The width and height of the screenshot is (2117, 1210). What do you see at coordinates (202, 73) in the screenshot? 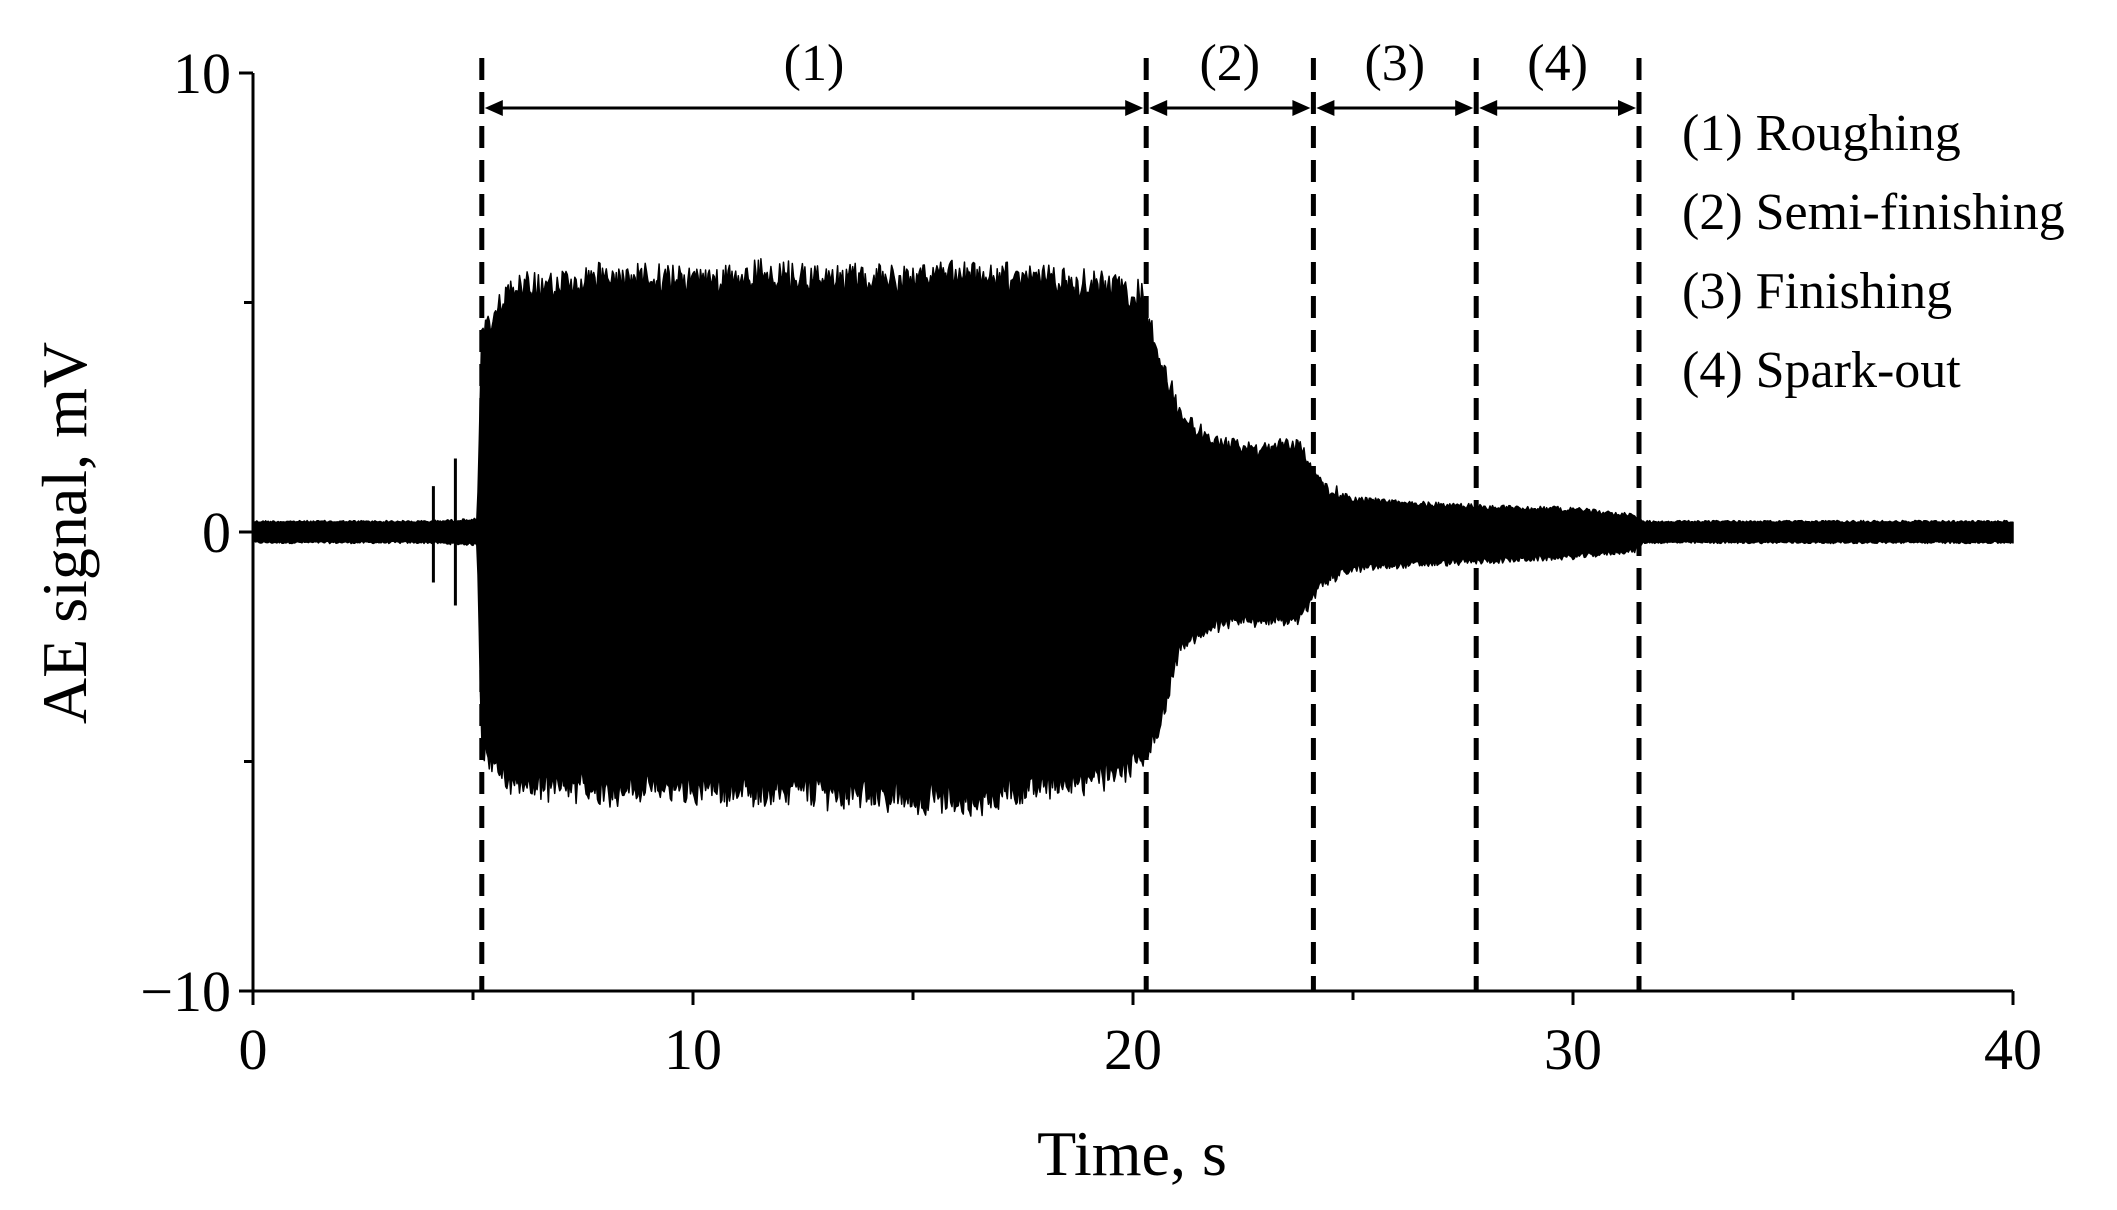
I see `y-tick-label: 10` at bounding box center [202, 73].